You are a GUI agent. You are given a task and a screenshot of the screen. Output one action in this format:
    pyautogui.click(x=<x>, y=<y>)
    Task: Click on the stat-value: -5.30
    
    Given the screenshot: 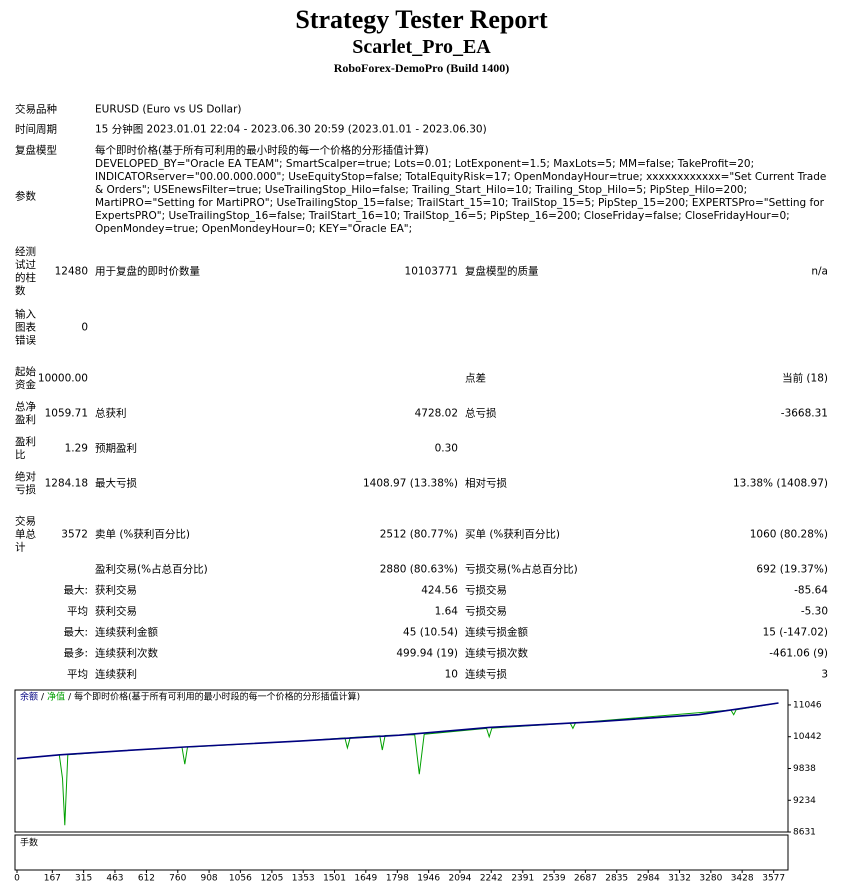 What is the action you would take?
    pyautogui.click(x=814, y=611)
    